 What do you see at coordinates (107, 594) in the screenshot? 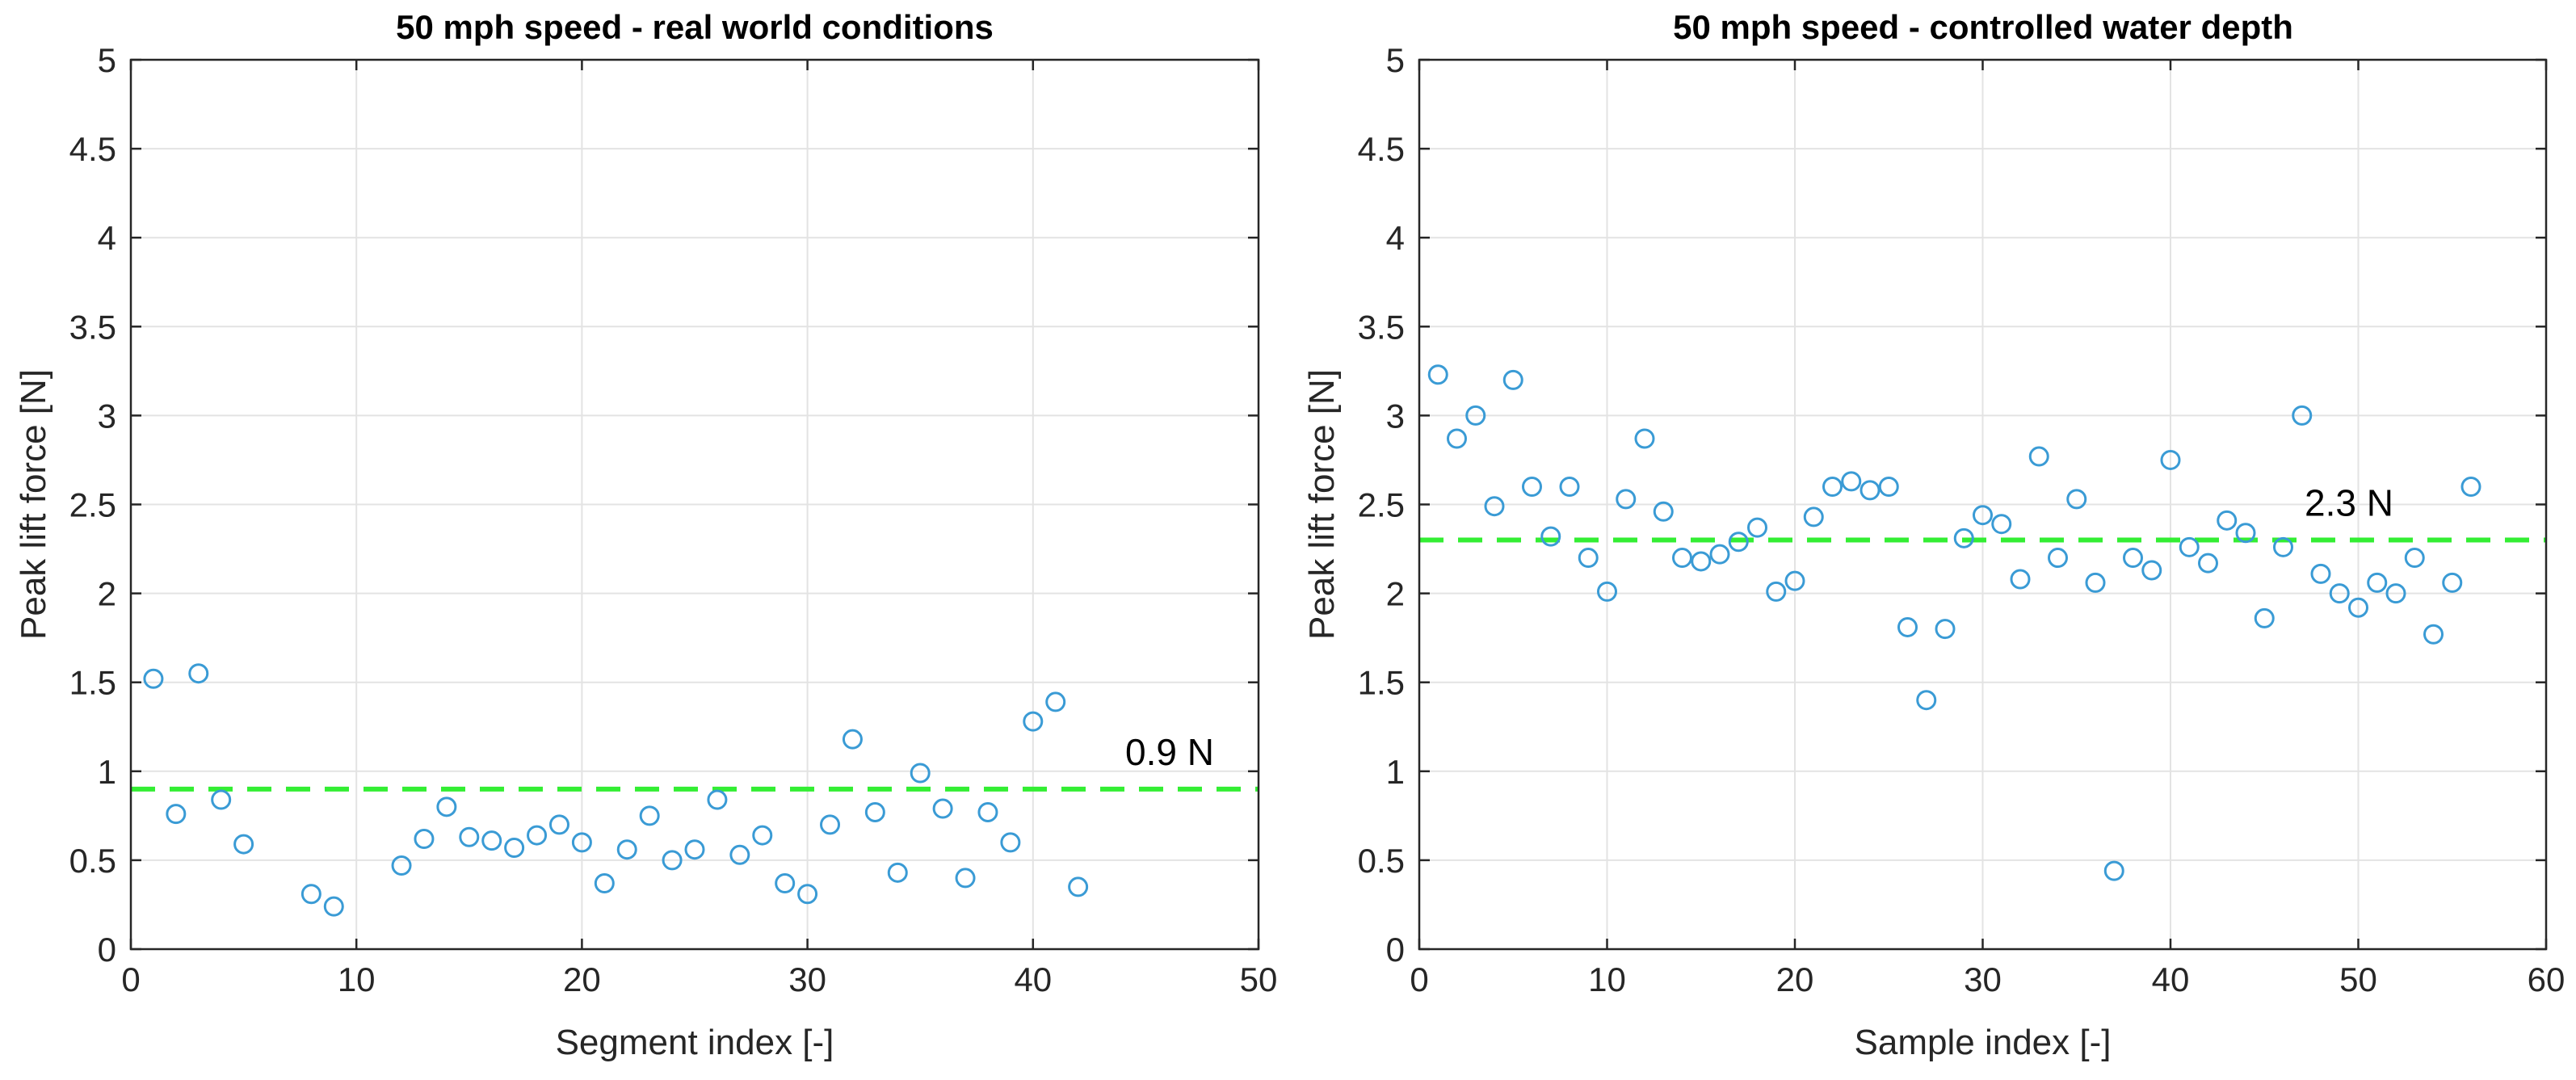
I see `y-tick-label: 2` at bounding box center [107, 594].